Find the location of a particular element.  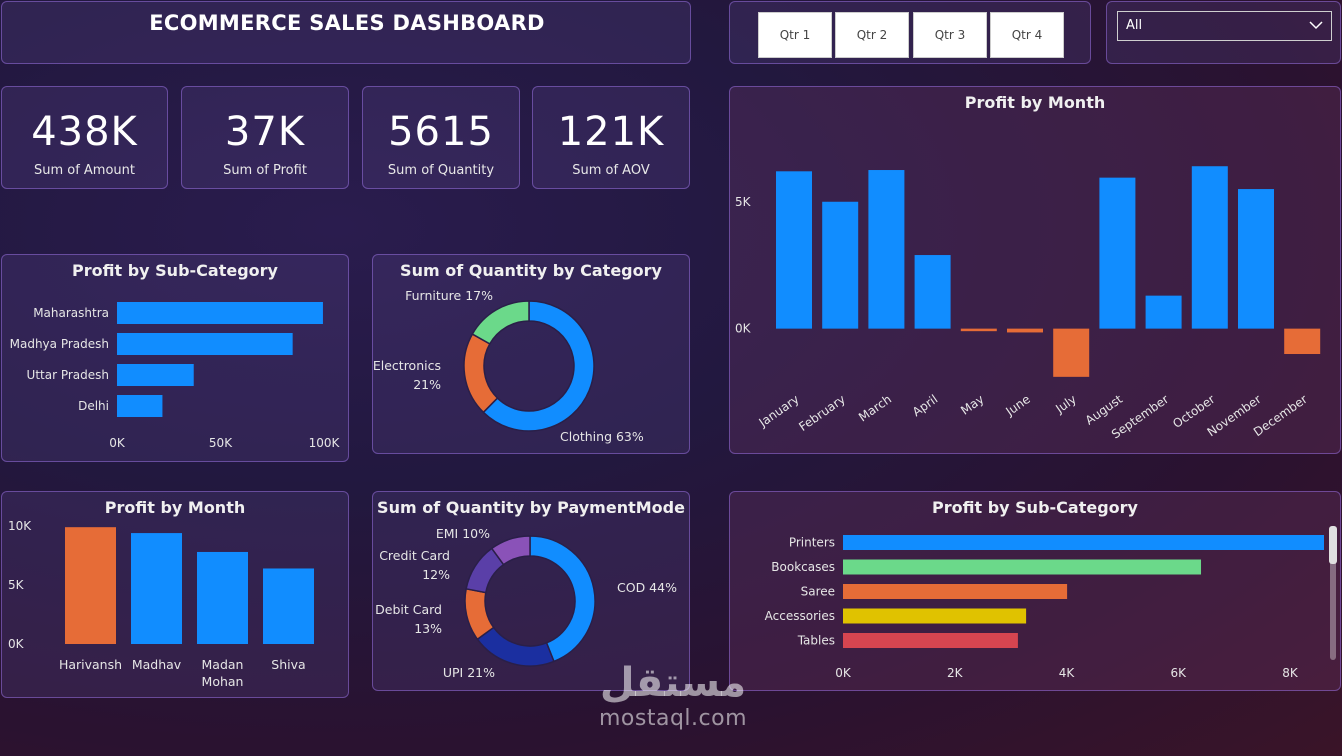

chevron-down-icon is located at coordinates (1316, 25).